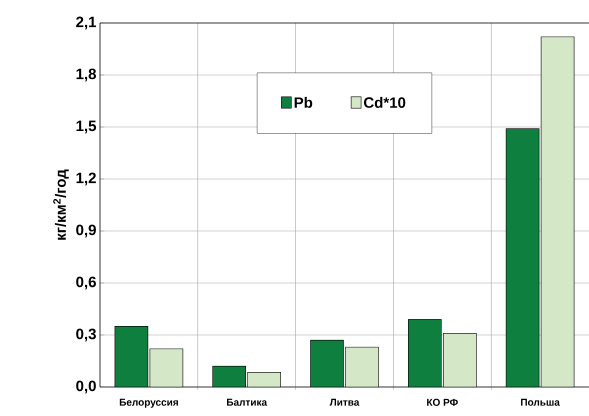 The width and height of the screenshot is (589, 416). Describe the element at coordinates (86, 335) in the screenshot. I see `y-tick-label: 0,3` at that location.